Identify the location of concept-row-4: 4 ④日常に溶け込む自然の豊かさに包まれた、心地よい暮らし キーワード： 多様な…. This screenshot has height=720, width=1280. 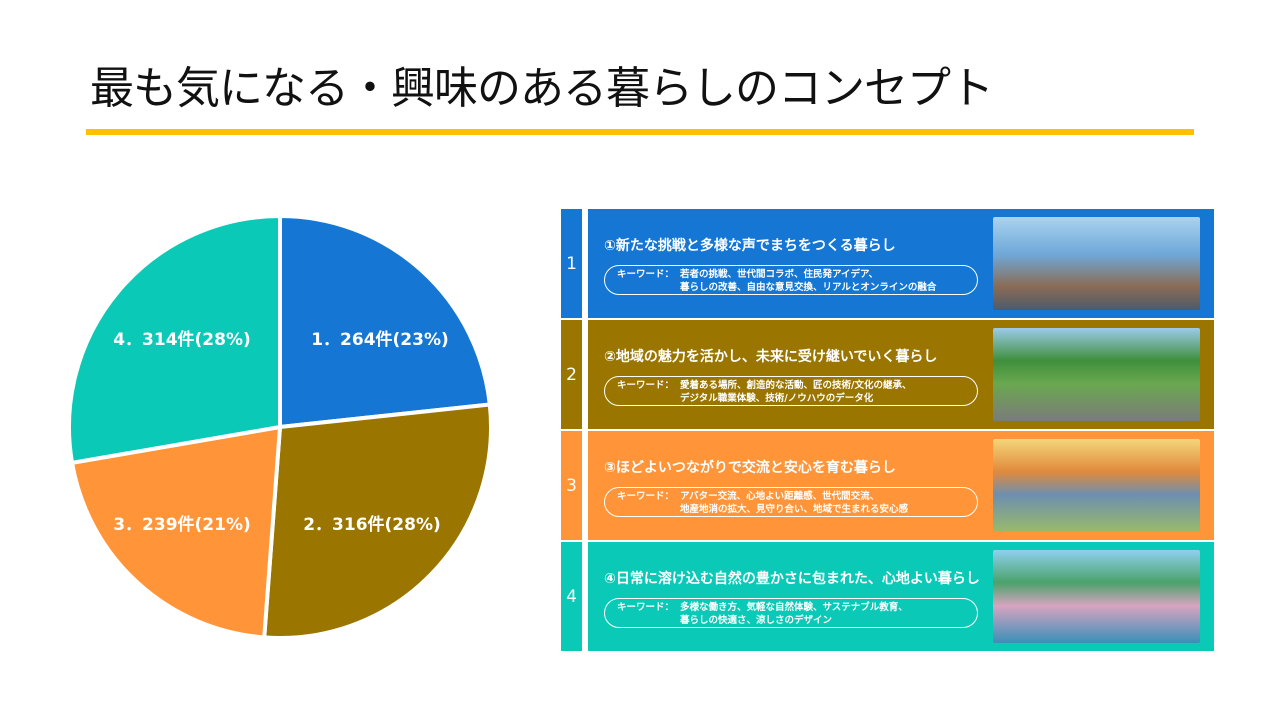
(887, 596).